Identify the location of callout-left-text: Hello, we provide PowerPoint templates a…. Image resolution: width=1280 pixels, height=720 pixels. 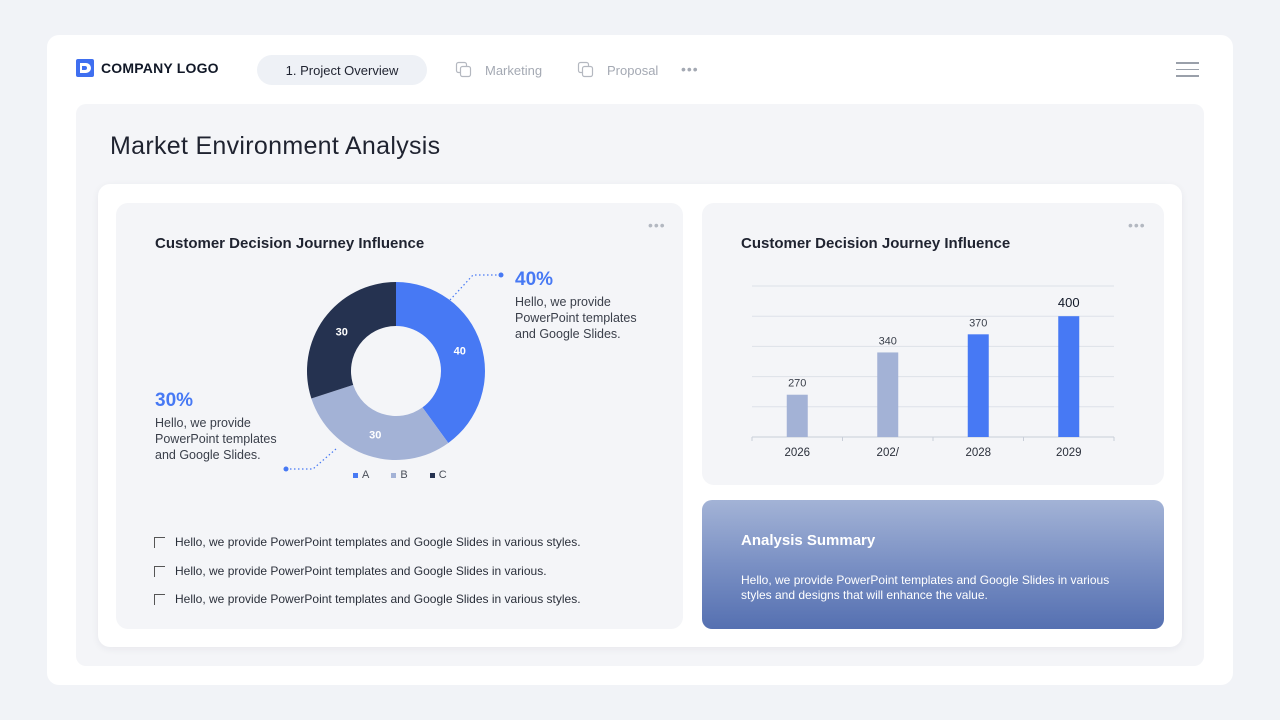
(216, 439).